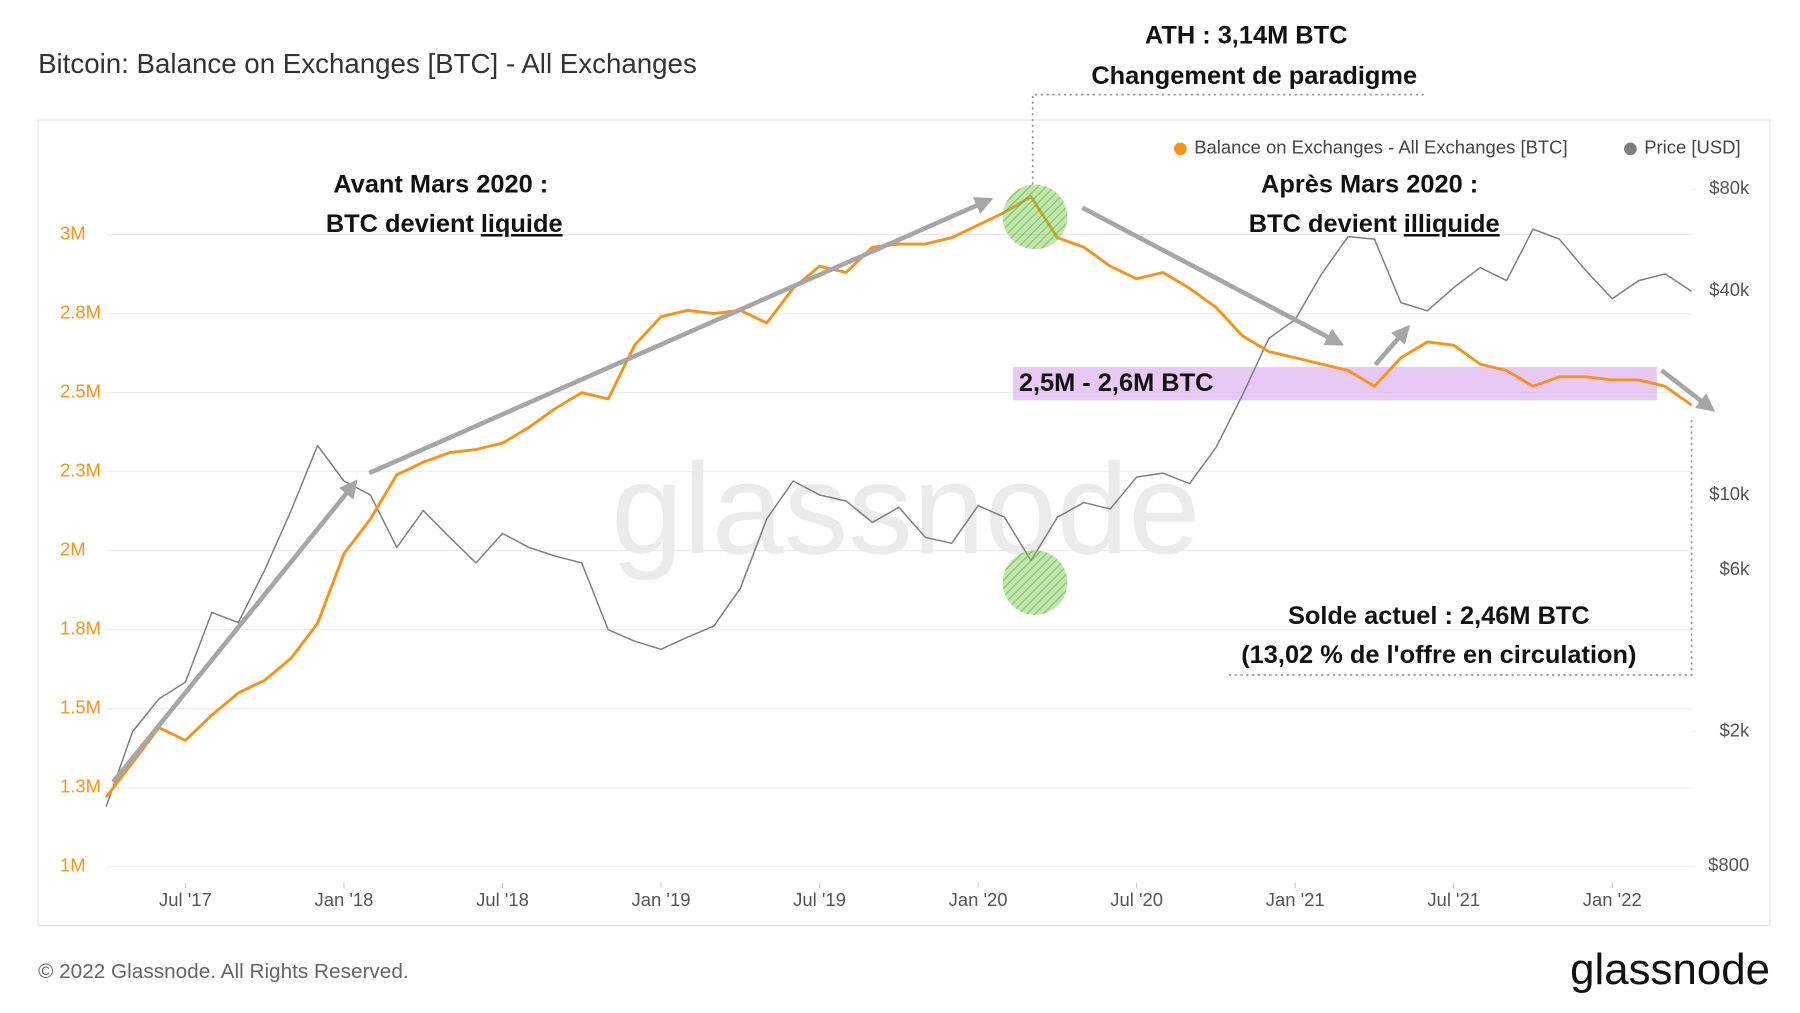 The width and height of the screenshot is (1800, 1013). What do you see at coordinates (73, 549) in the screenshot?
I see `y-tick-label: 2M` at bounding box center [73, 549].